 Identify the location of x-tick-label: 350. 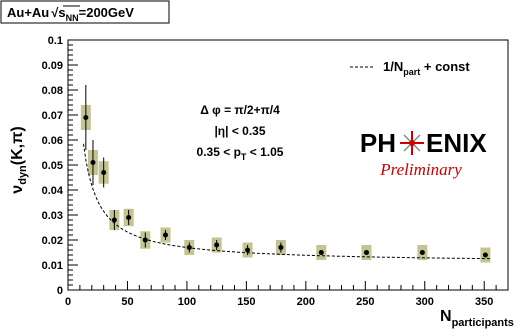
(484, 302).